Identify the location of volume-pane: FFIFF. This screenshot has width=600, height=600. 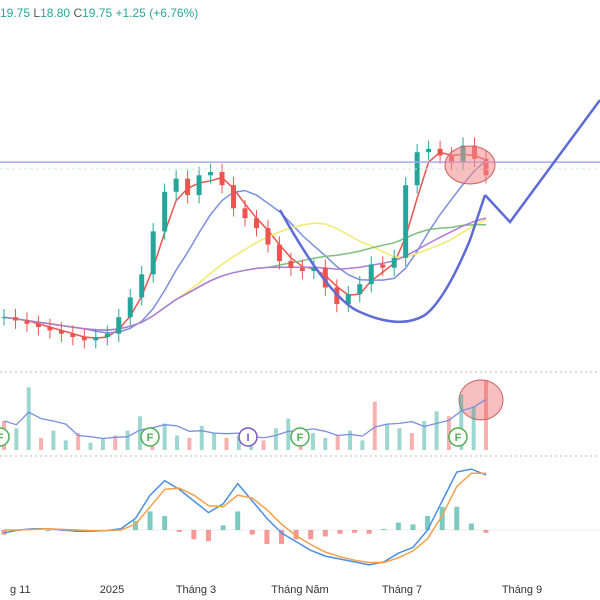
(300, 418).